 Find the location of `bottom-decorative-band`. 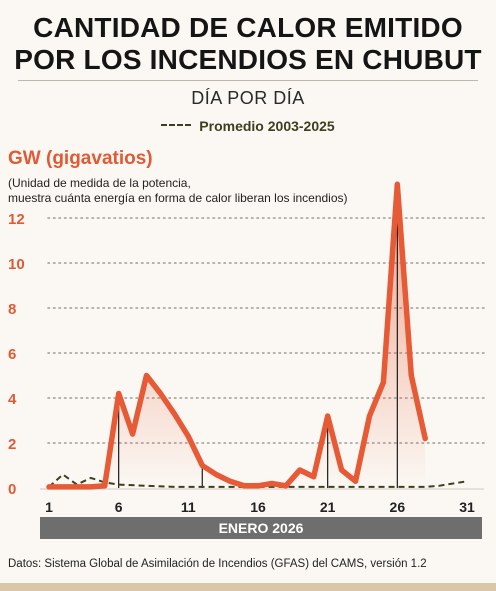

bottom-decorative-band is located at coordinates (248, 587).